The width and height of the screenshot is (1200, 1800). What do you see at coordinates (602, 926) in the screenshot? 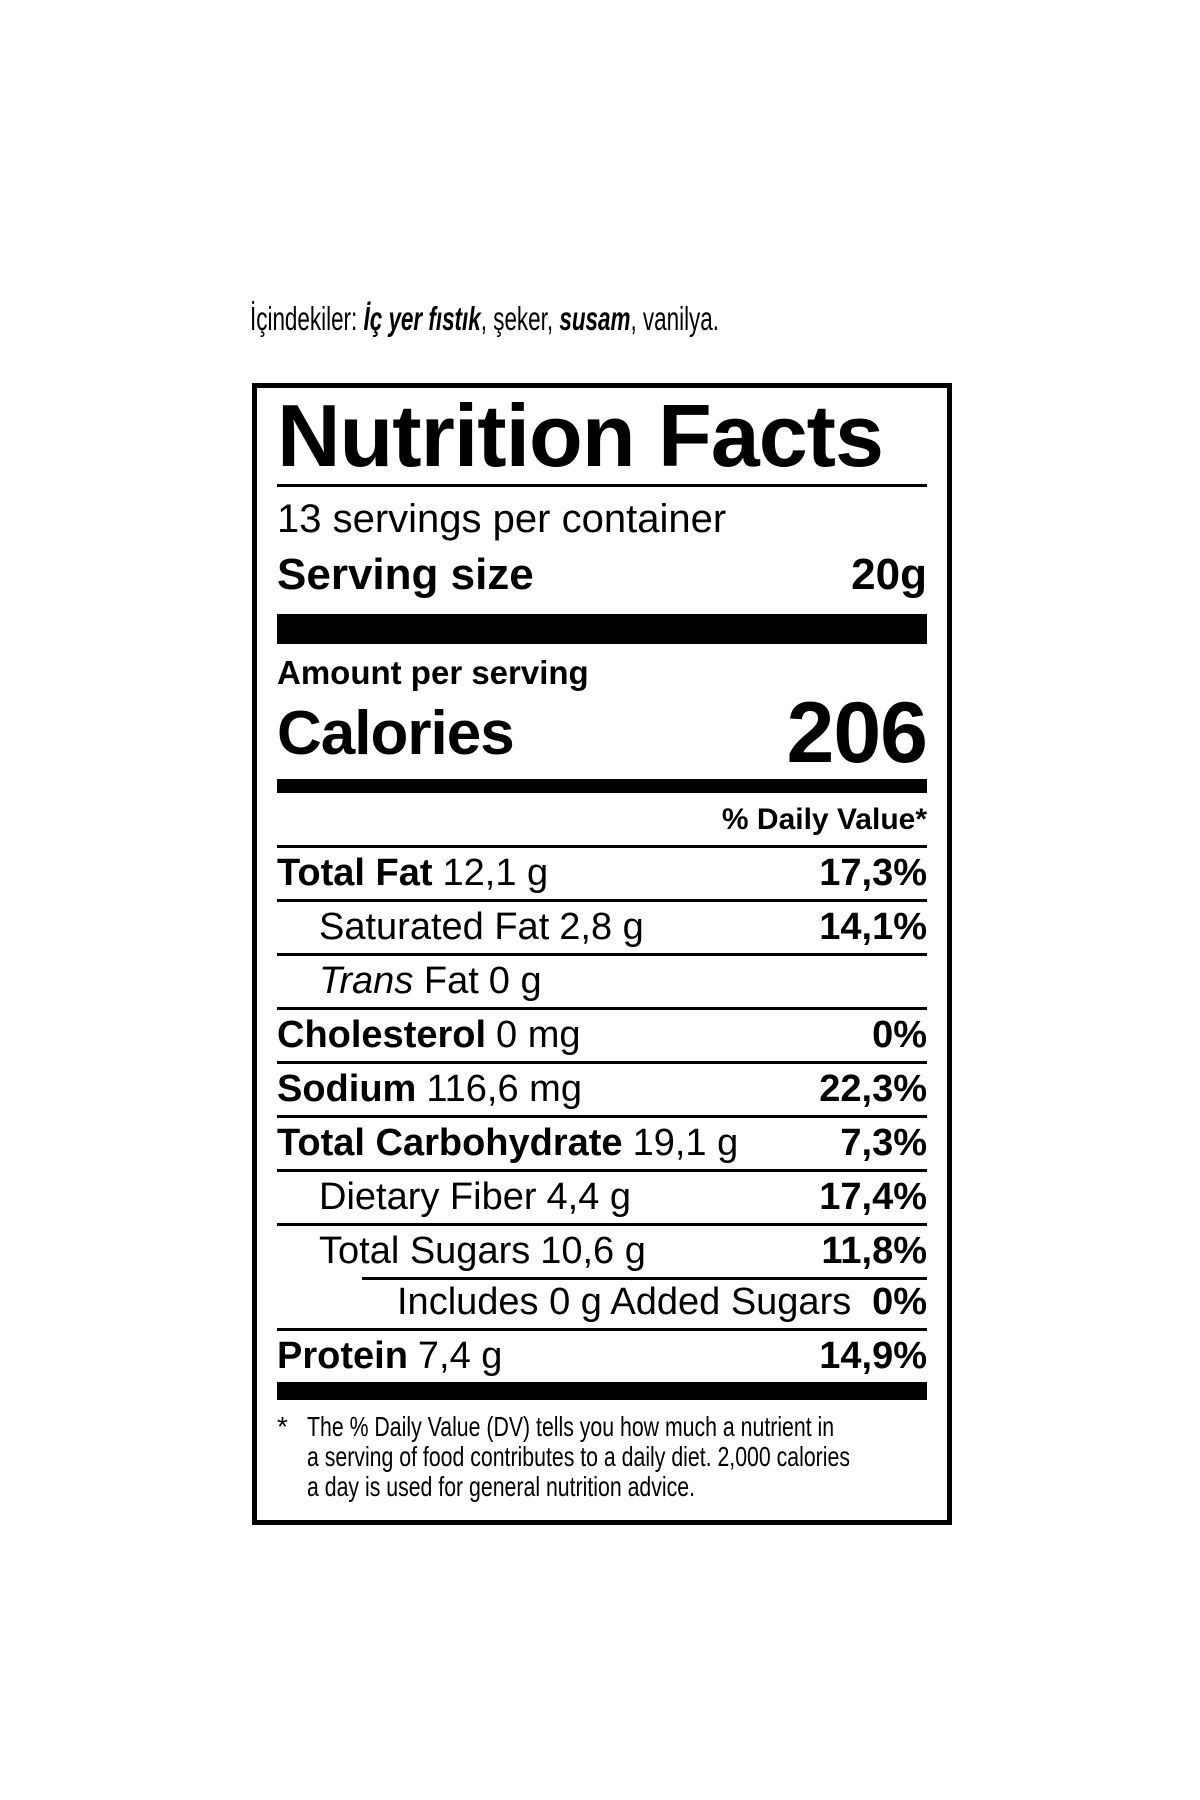
I see `row-saturated-fat: Saturated Fat 2,8 g 14,1%` at bounding box center [602, 926].